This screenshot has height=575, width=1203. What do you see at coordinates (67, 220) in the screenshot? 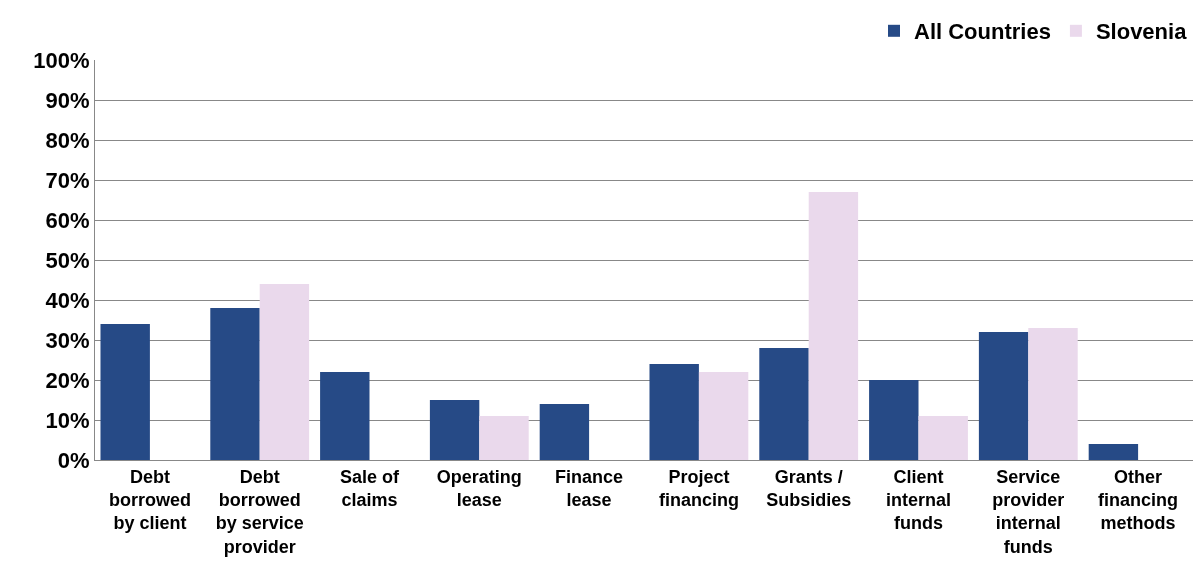
I see `y-tick-label: 60%` at bounding box center [67, 220].